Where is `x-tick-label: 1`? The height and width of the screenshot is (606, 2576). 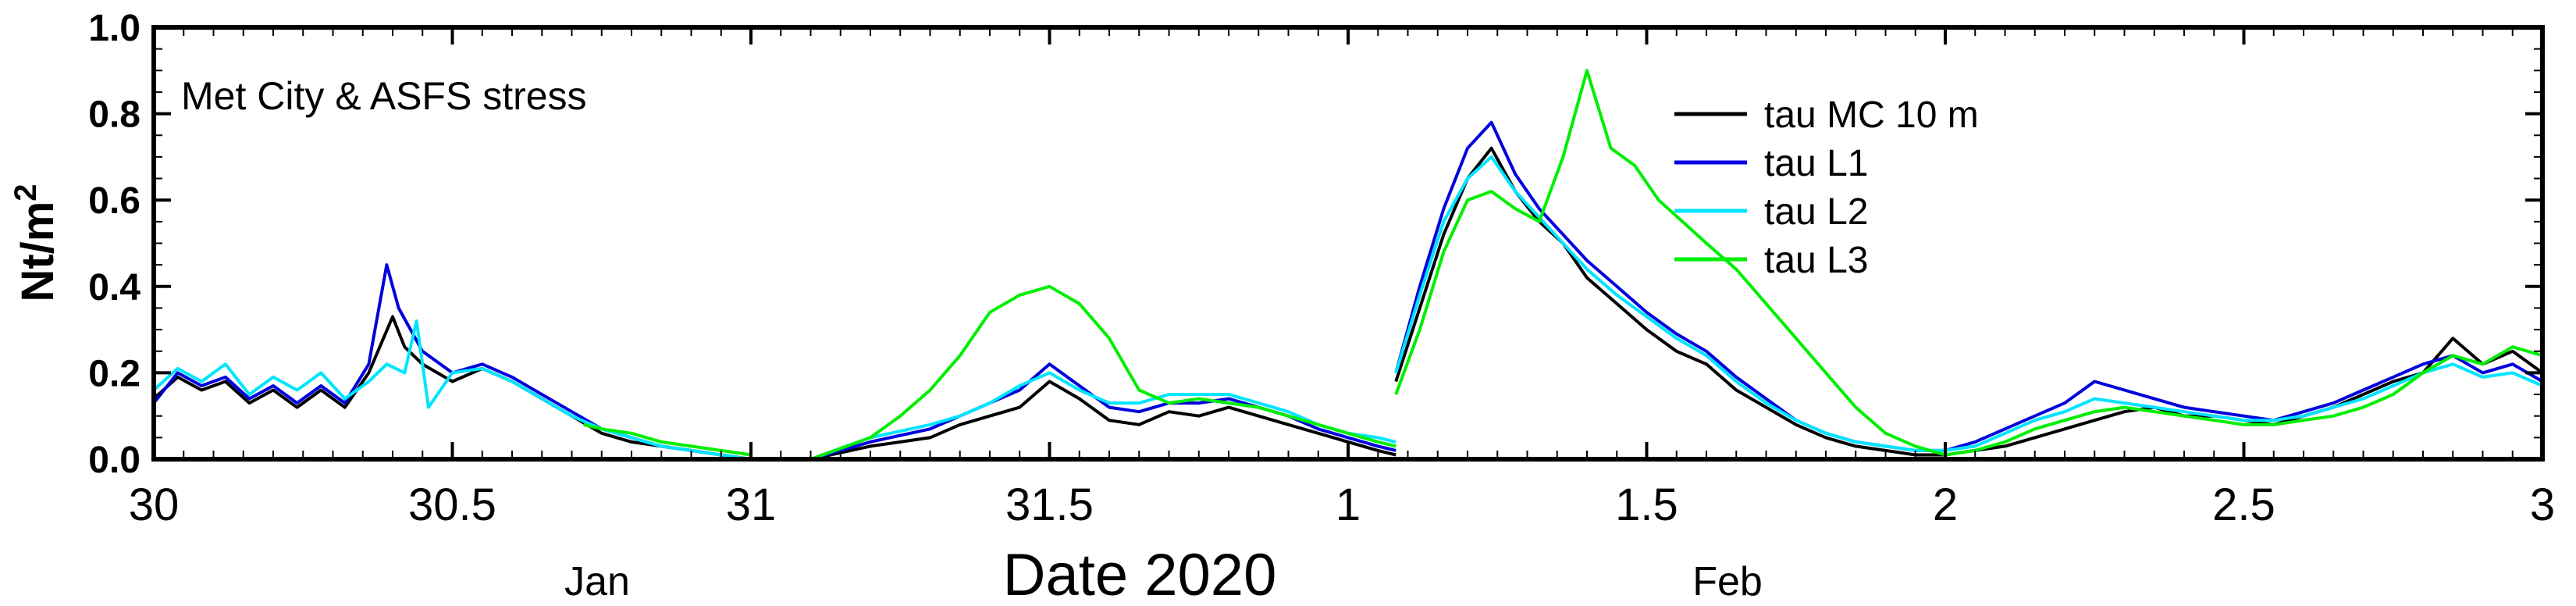 x-tick-label: 1 is located at coordinates (1348, 504).